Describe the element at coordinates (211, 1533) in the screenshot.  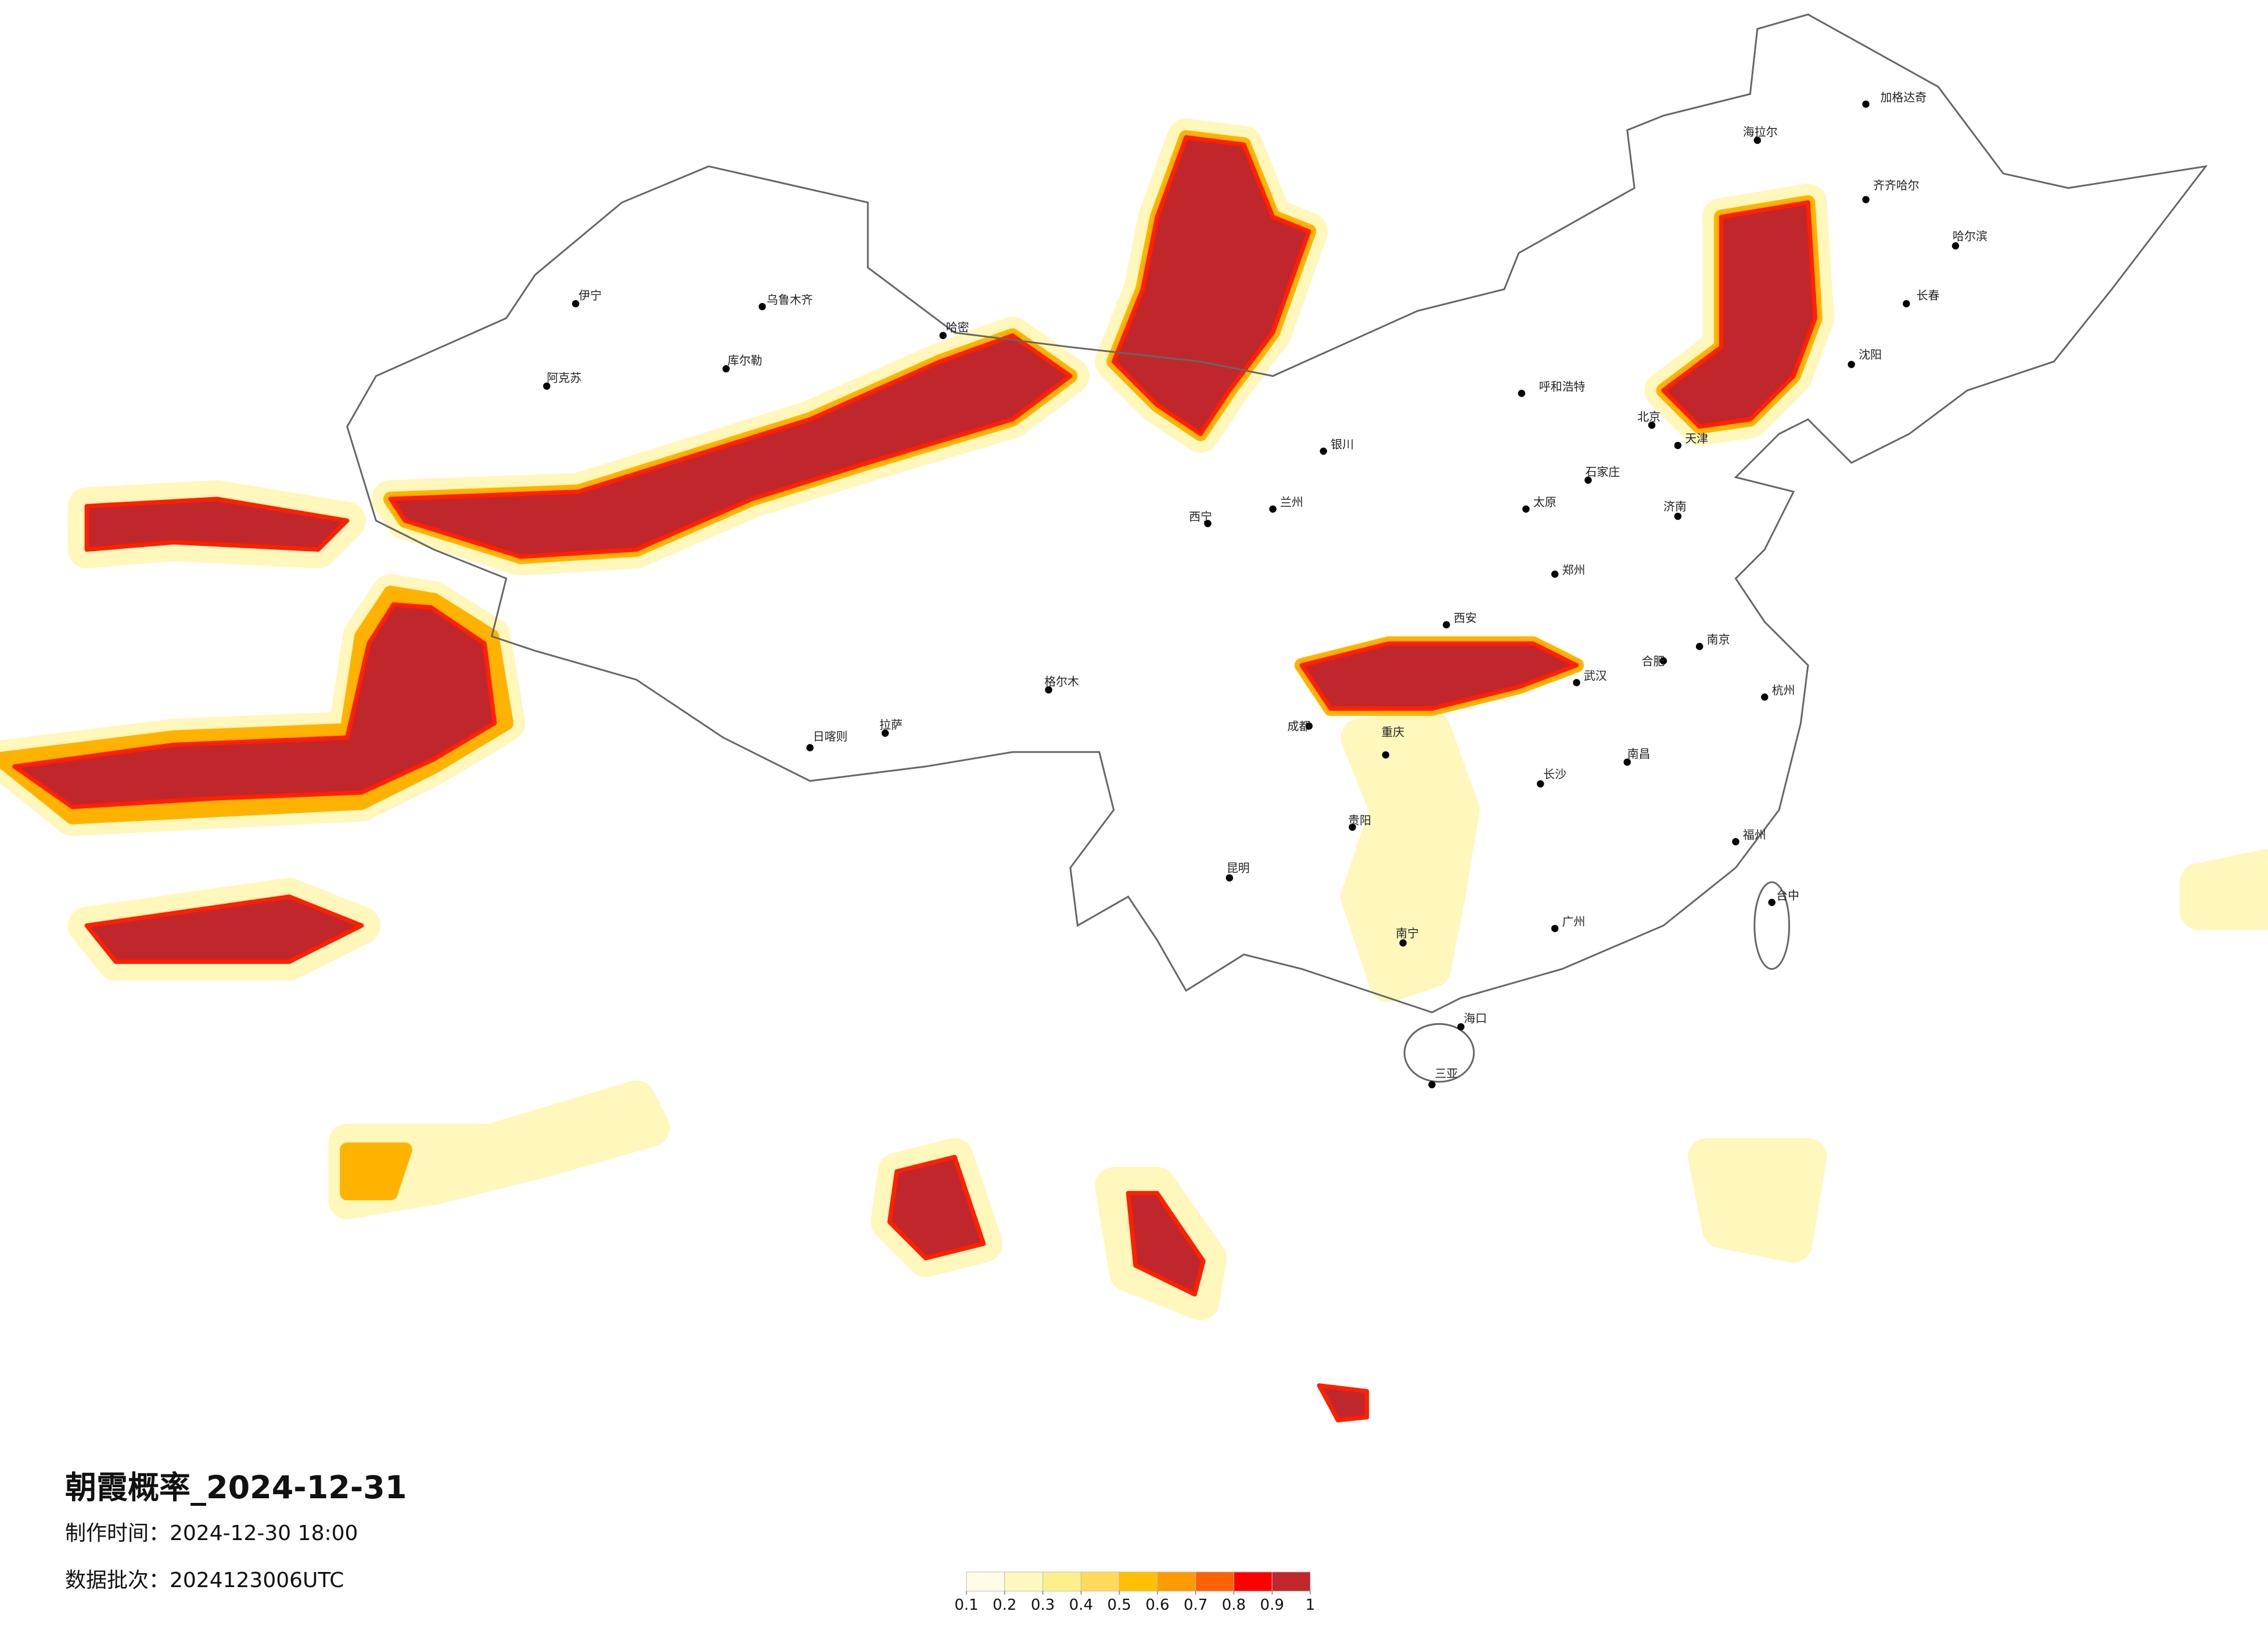
I see `made-time: 制作时间：2024-12-30 18:00` at that location.